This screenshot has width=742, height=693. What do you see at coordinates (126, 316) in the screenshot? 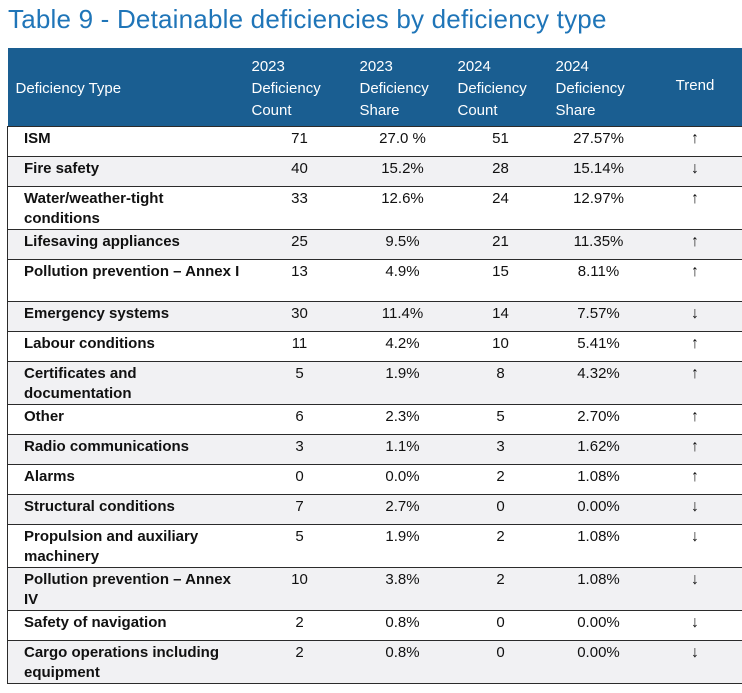
I see `deficiency-type-cell: Emergency systems` at bounding box center [126, 316].